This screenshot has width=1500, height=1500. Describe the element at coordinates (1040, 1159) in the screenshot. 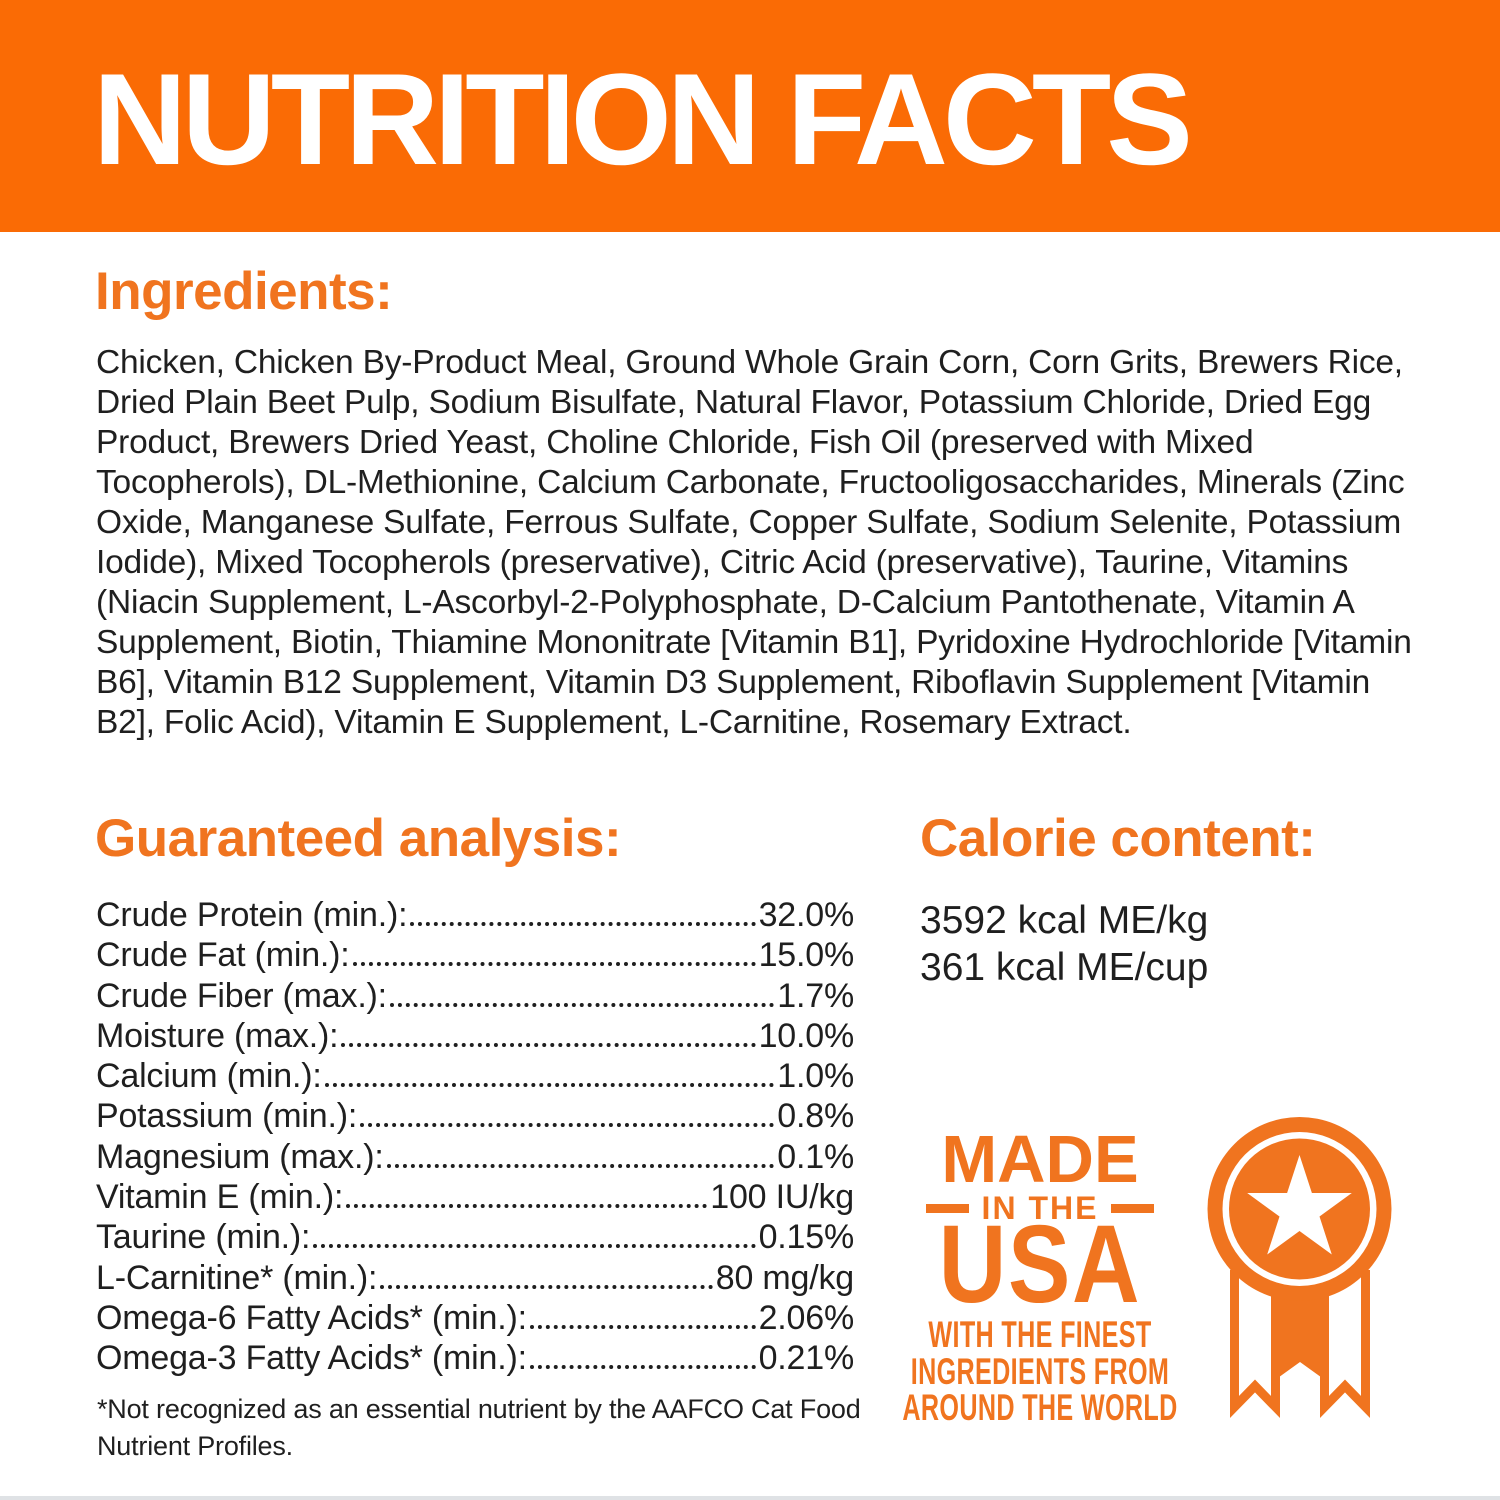

I see `made-line: MADE` at that location.